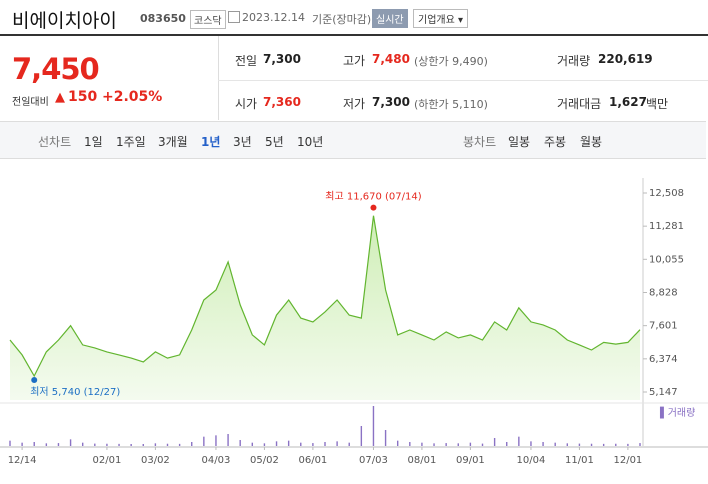 The image size is (708, 484). What do you see at coordinates (246, 104) in the screenshot?
I see `stat-label: 시가` at bounding box center [246, 104].